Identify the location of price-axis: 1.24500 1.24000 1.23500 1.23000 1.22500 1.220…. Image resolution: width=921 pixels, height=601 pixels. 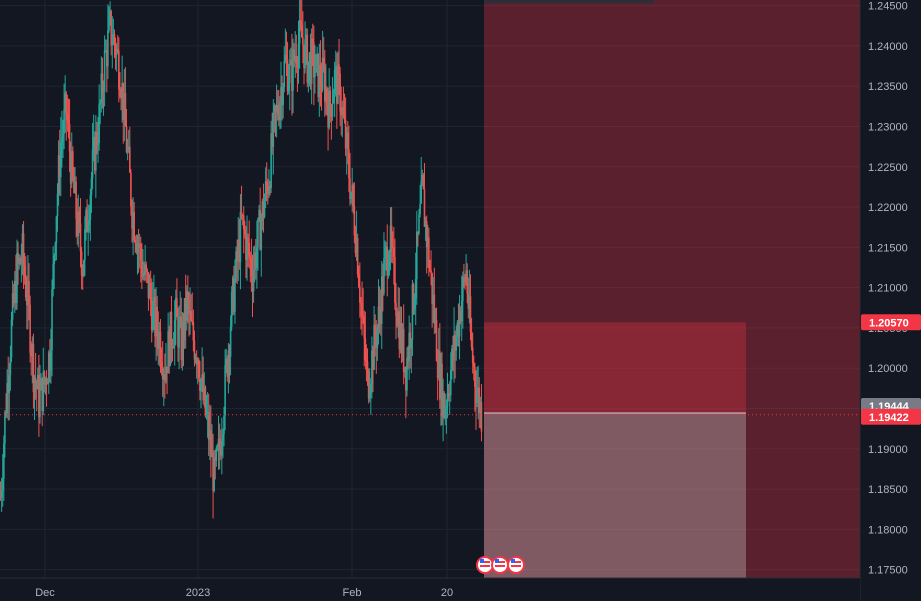
(890, 300).